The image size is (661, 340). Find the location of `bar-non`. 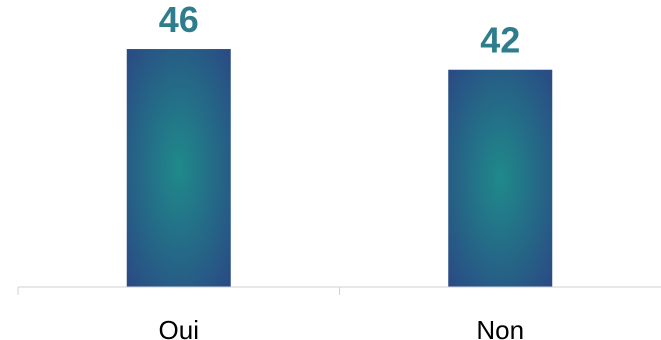

bar-non is located at coordinates (500, 178).